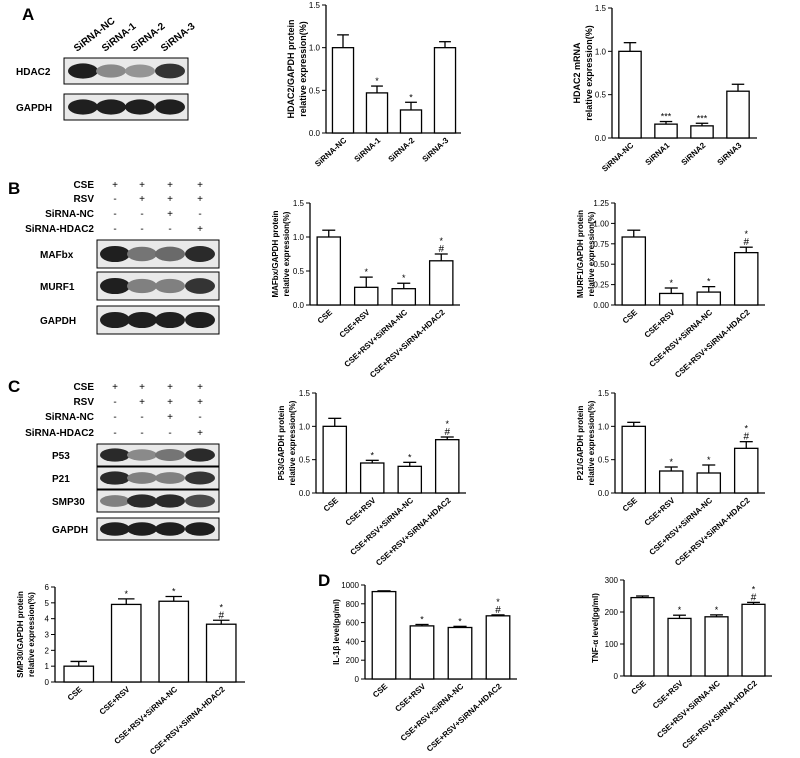  What do you see at coordinates (170, 387) in the screenshot?
I see `blot-c-sign-cse-3: +` at bounding box center [170, 387].